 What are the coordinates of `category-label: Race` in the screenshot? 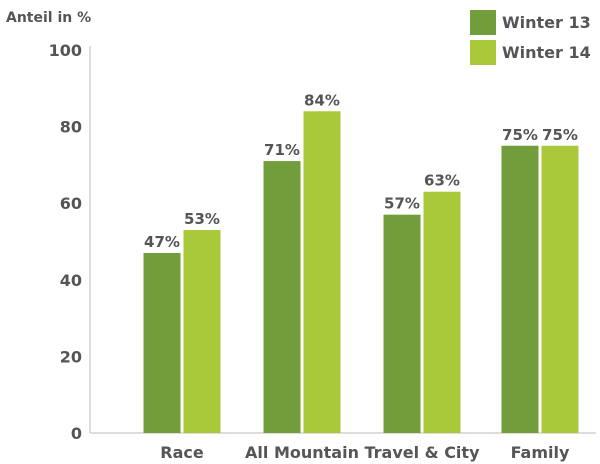 It's located at (182, 452).